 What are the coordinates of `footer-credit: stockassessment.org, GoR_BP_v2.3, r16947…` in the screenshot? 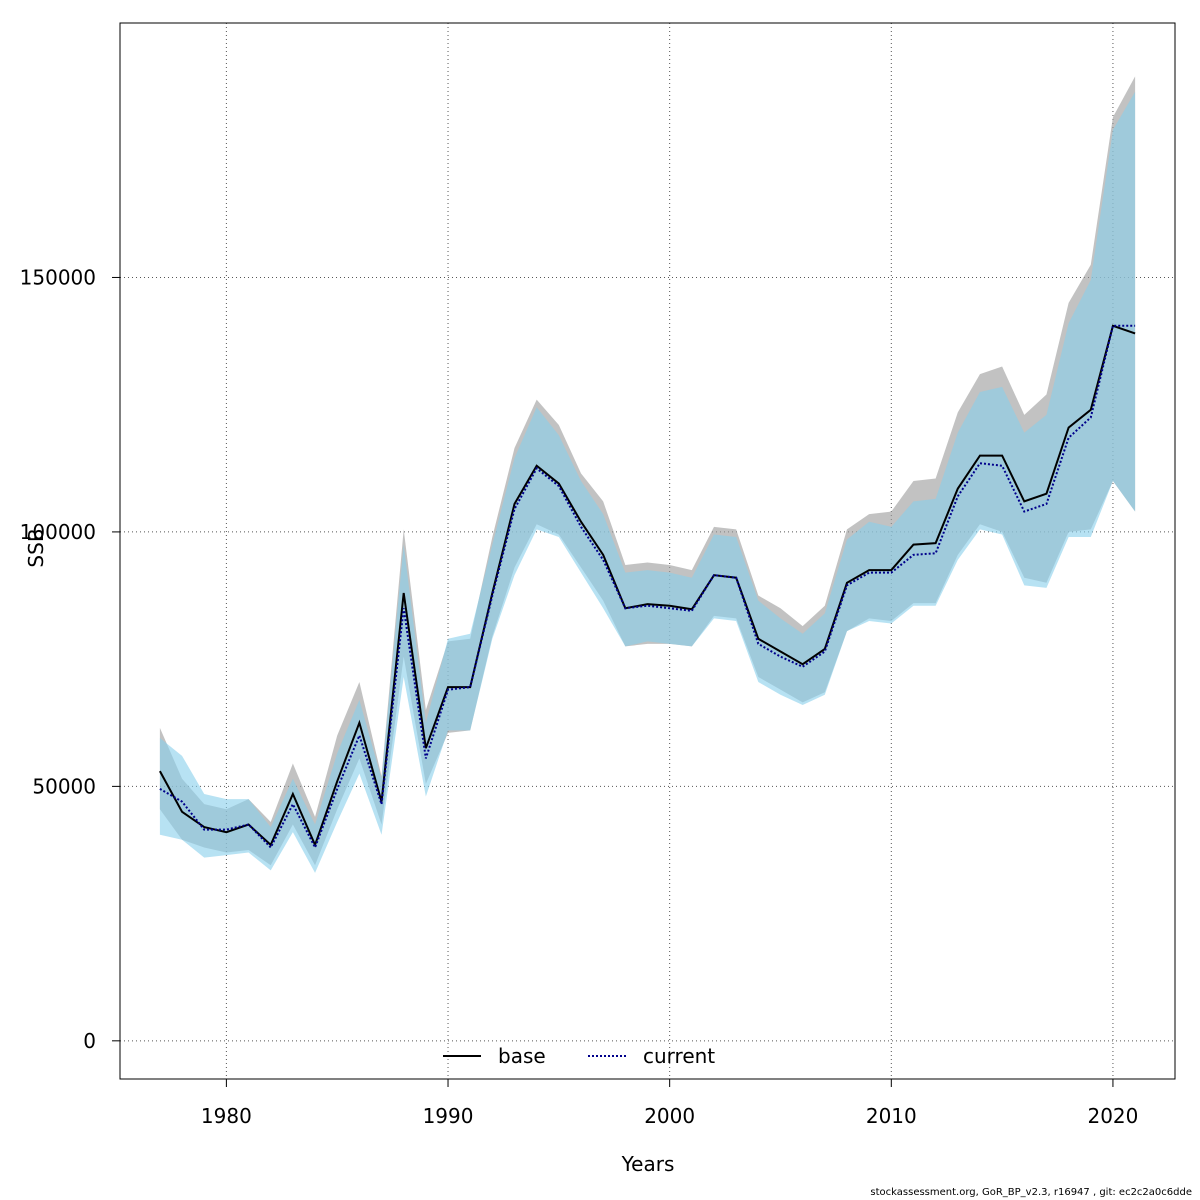 It's located at (1031, 1192).